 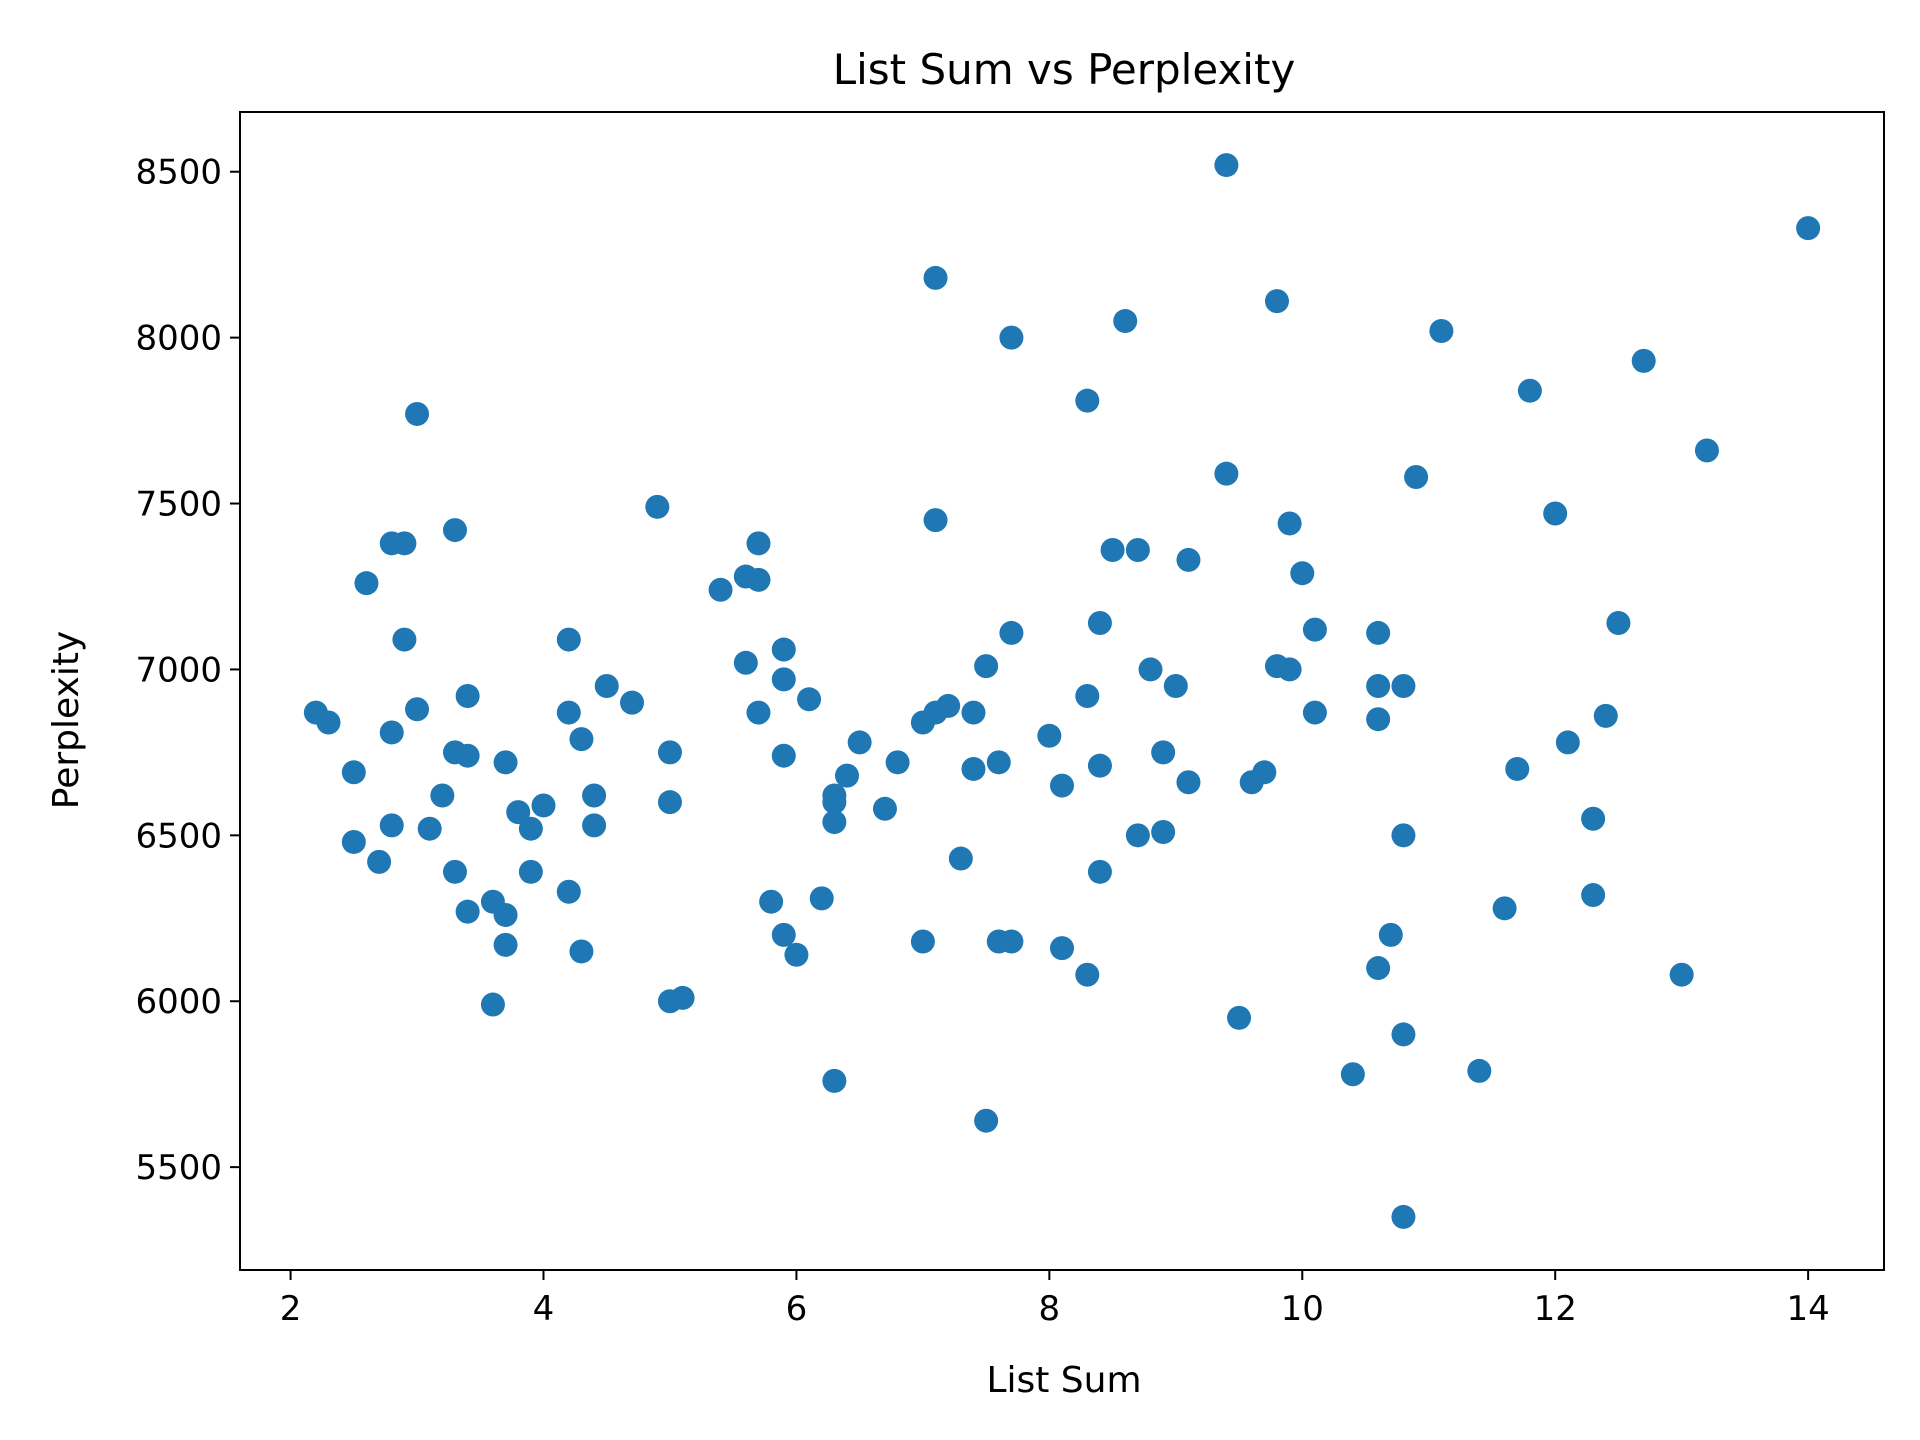 What do you see at coordinates (1050, 1309) in the screenshot?
I see `x-tick-label: 8` at bounding box center [1050, 1309].